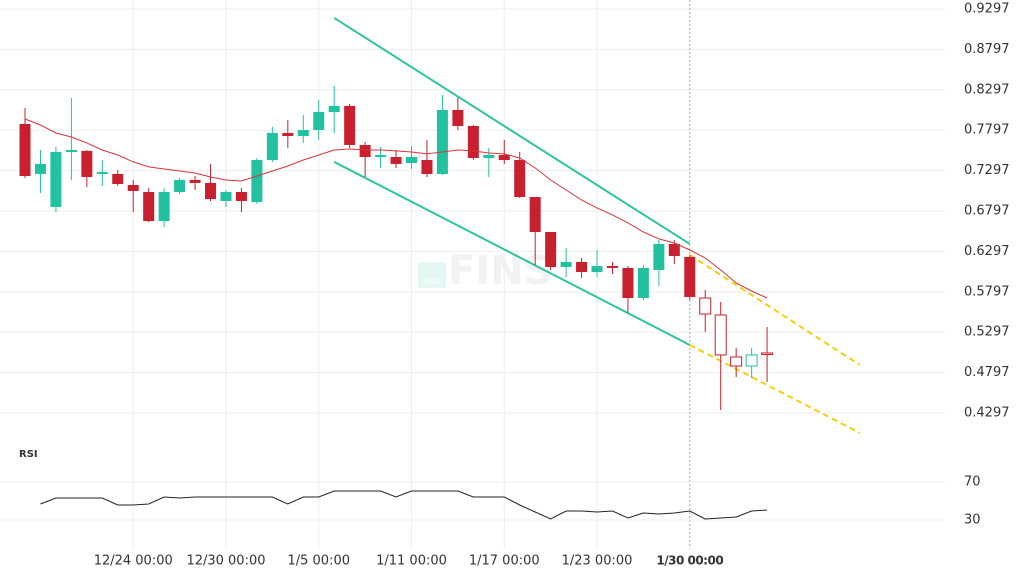  Describe the element at coordinates (987, 210) in the screenshot. I see `y-tick-label: 0.6797` at that location.